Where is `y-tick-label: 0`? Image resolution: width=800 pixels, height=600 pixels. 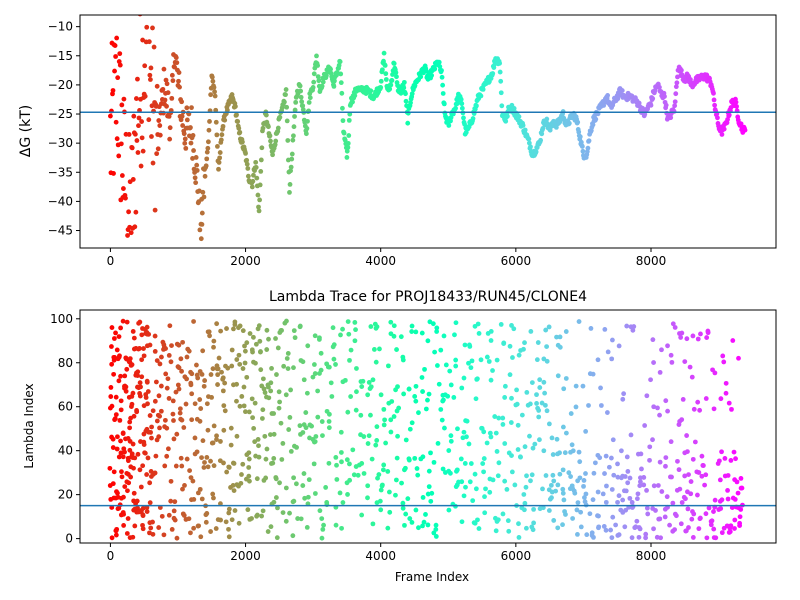 y-tick-label: 0 is located at coordinates (69, 539).